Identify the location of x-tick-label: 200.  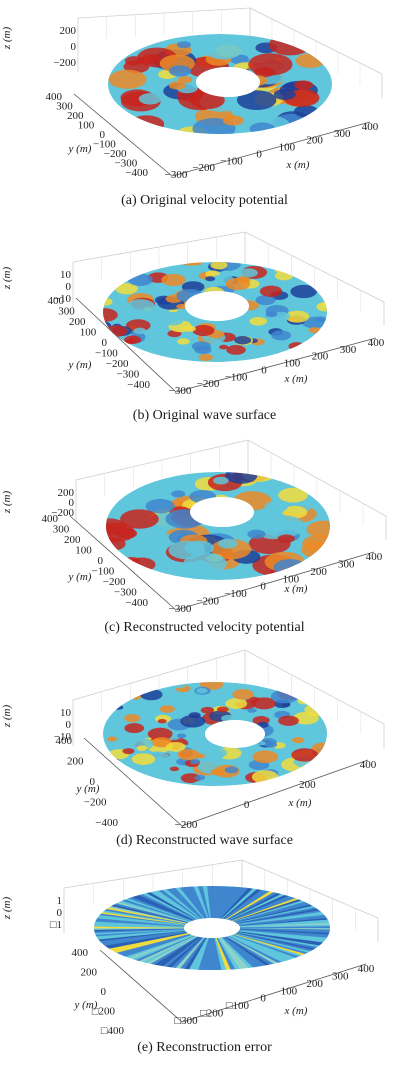
(307, 785).